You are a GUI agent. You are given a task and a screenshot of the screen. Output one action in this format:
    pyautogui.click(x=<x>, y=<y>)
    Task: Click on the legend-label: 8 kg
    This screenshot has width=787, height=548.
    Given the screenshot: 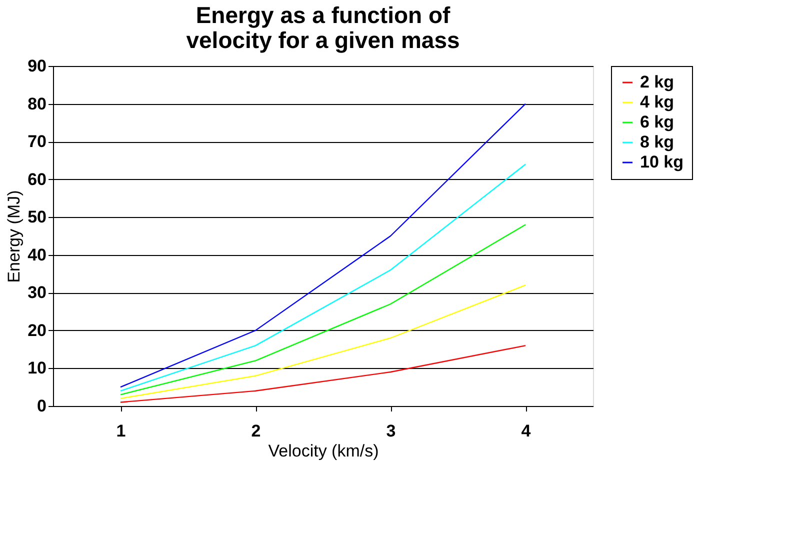 What is the action you would take?
    pyautogui.click(x=657, y=142)
    